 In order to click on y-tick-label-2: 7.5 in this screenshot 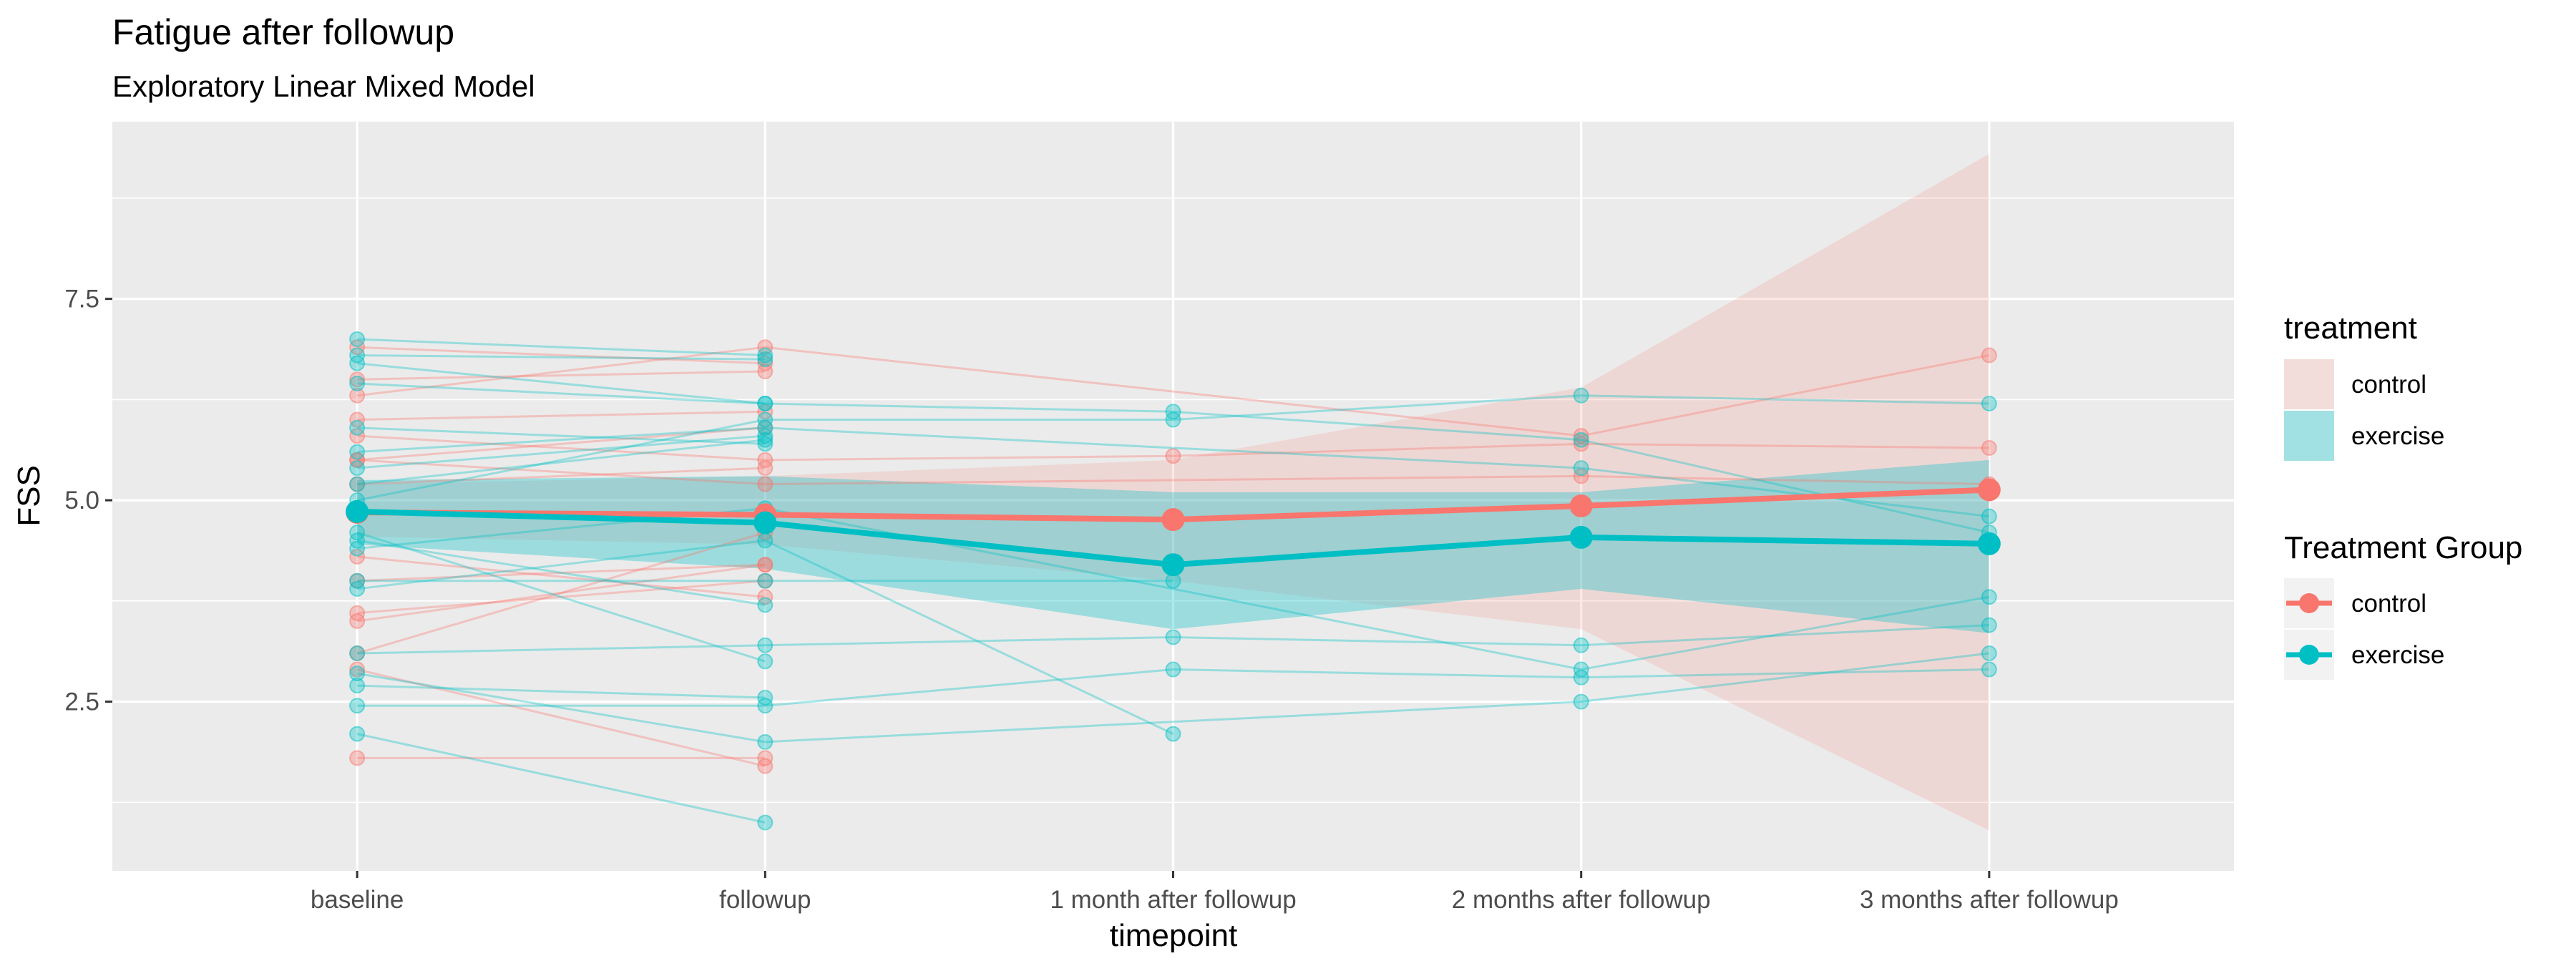, I will do `click(81, 299)`.